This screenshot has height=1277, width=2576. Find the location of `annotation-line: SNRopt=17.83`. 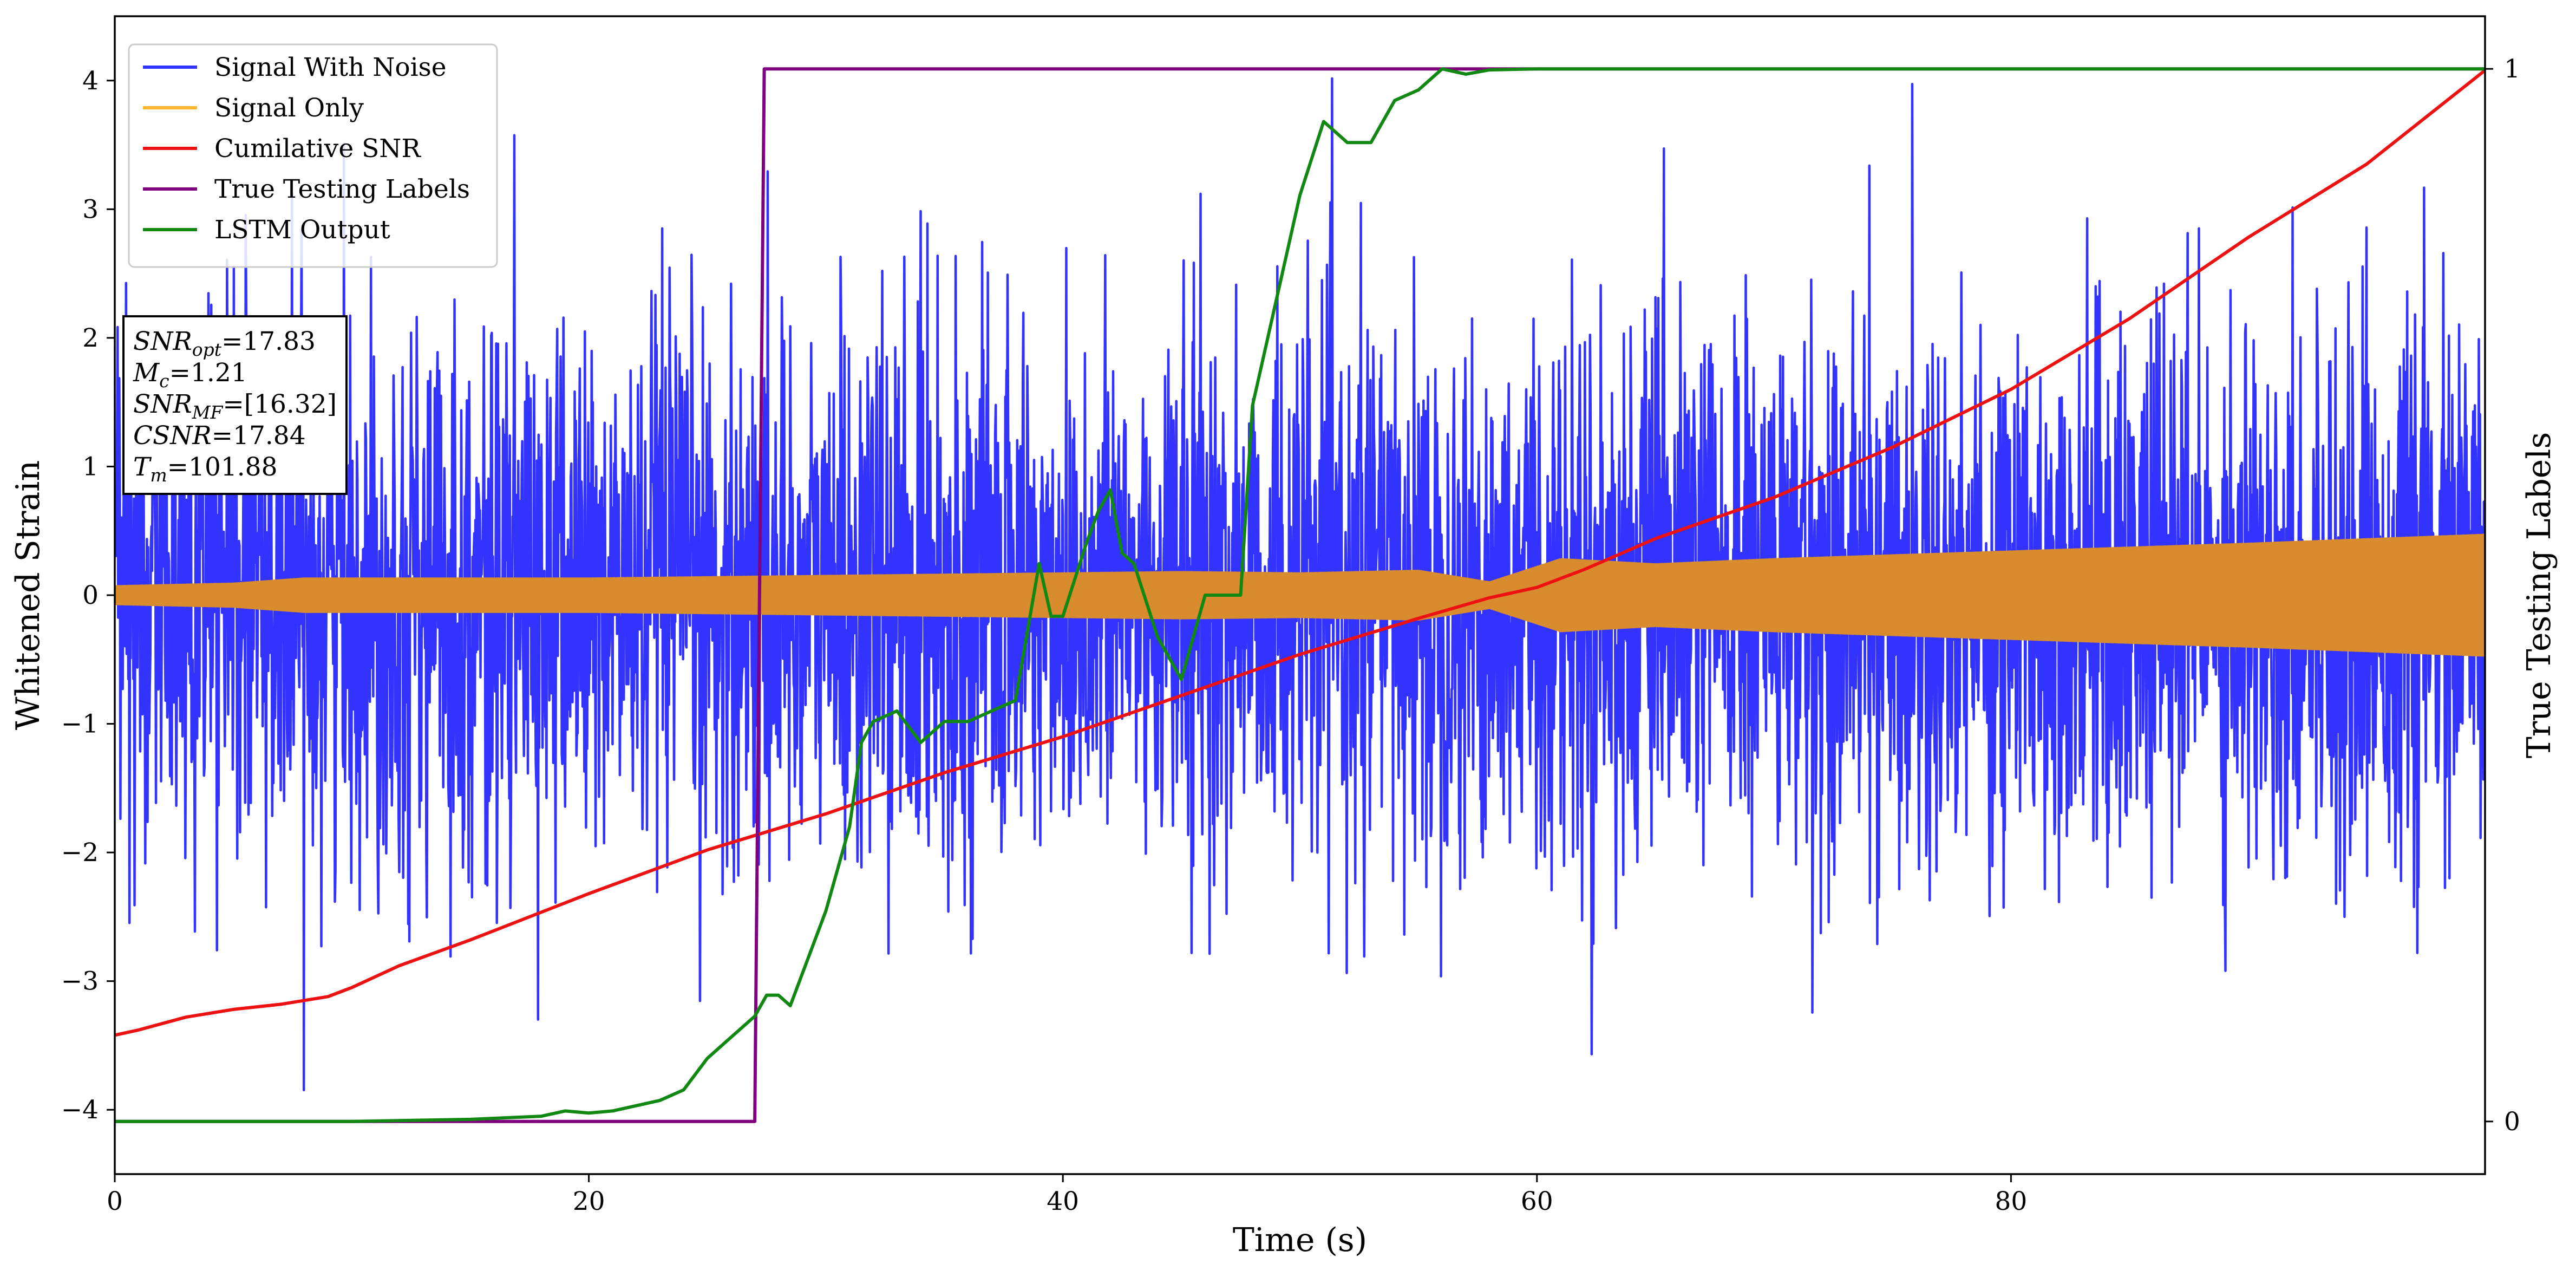

annotation-line: SNRopt=17.83 is located at coordinates (224, 343).